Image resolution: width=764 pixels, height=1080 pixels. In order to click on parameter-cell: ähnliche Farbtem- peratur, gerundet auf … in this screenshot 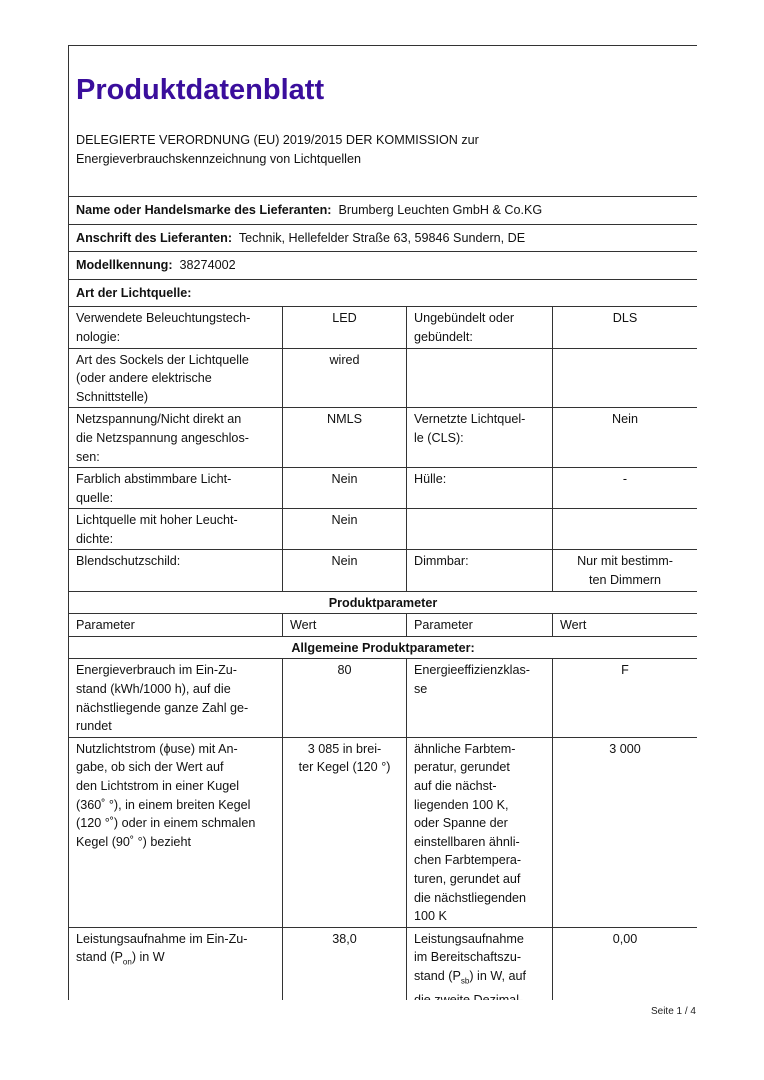, I will do `click(479, 832)`.